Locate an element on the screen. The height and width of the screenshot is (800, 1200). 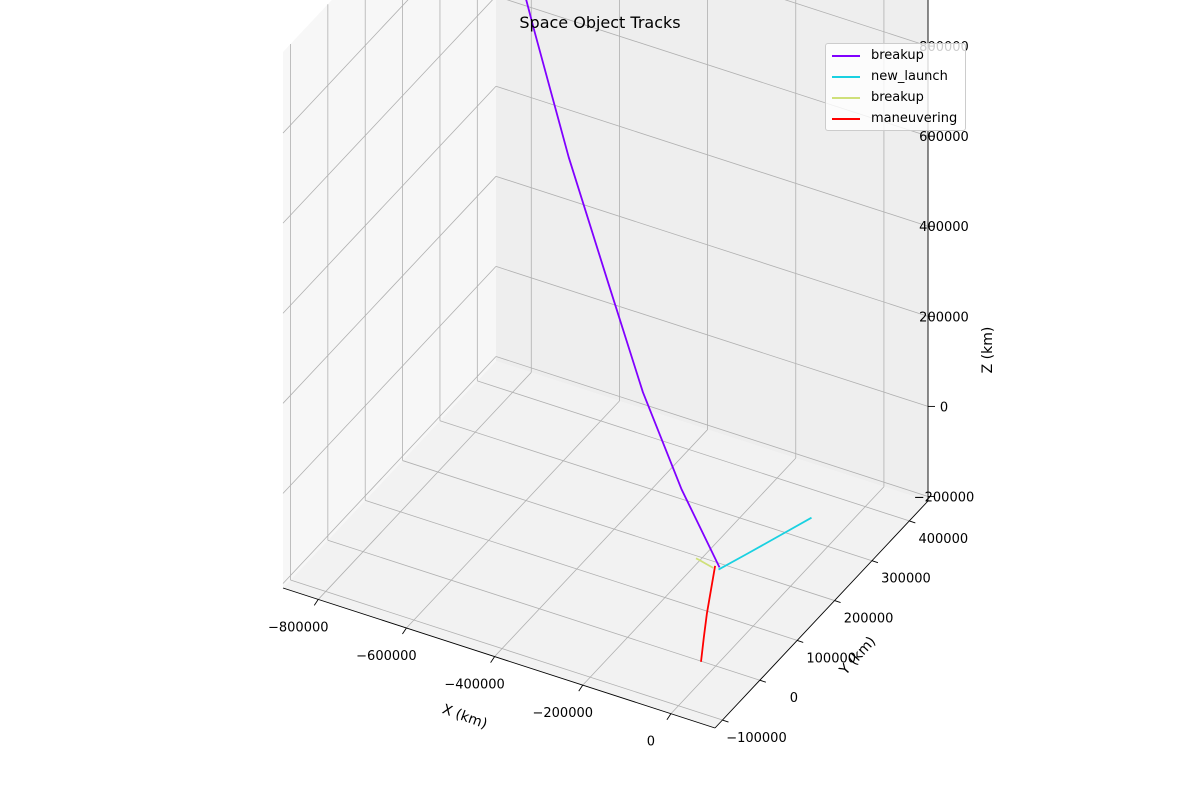
z-tick-label: 400000 is located at coordinates (944, 227).